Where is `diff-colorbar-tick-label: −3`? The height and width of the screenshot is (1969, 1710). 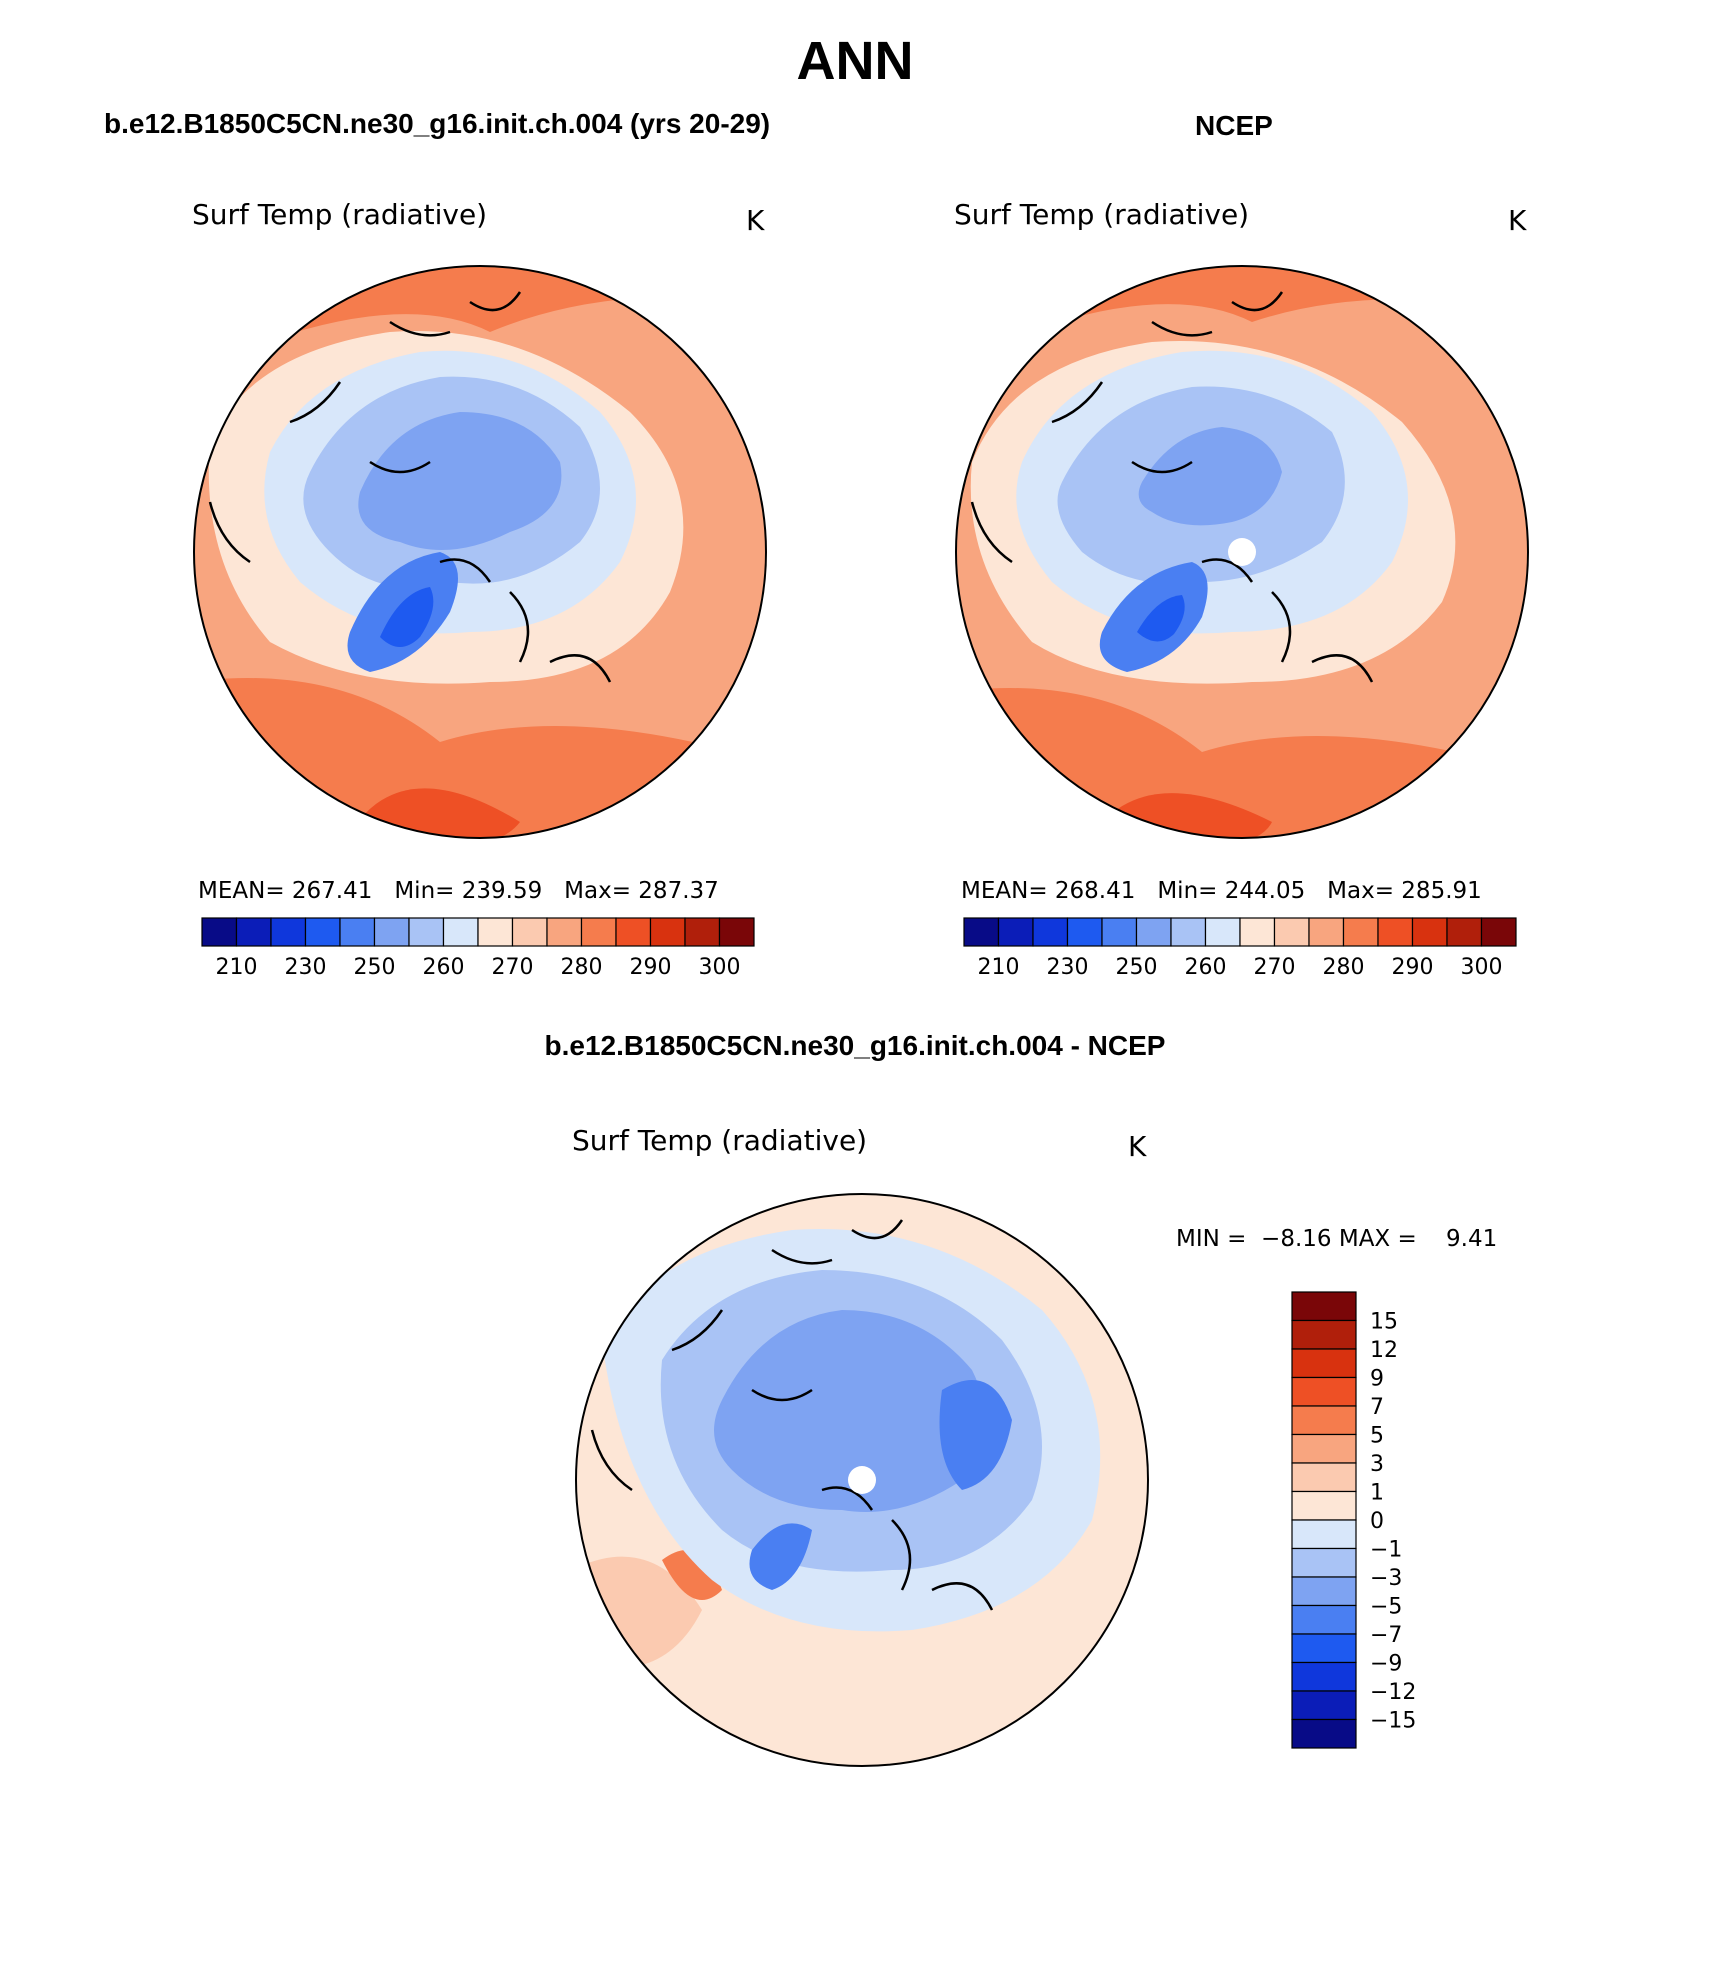
diff-colorbar-tick-label: −3 is located at coordinates (1386, 1578).